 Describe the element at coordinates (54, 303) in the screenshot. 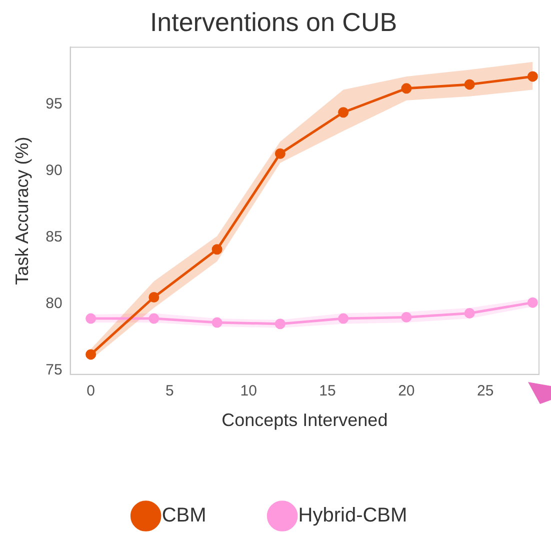

I see `y-tick-label: 80` at that location.